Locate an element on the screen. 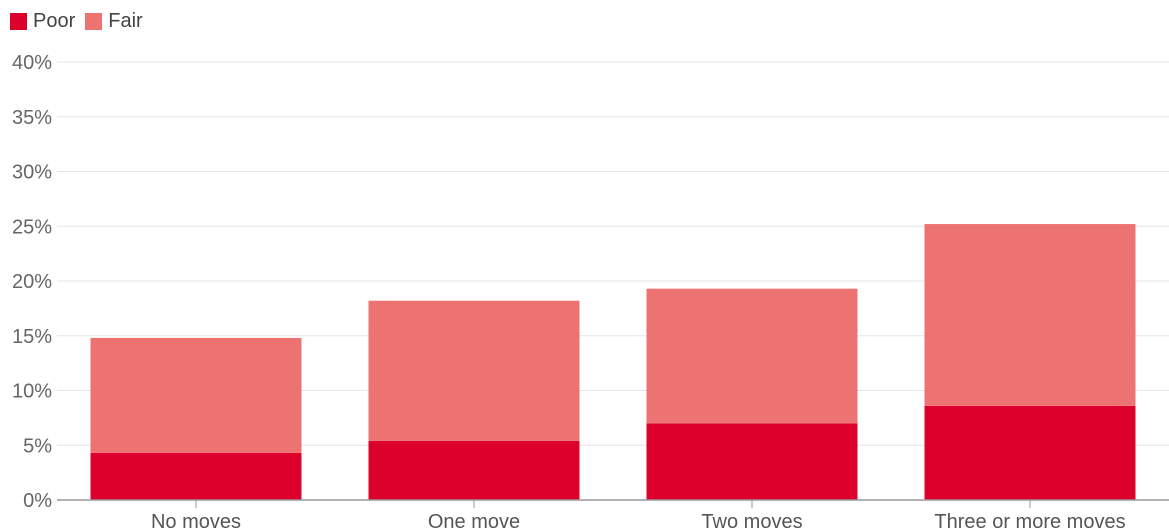 Image resolution: width=1169 pixels, height=530 pixels. y-tick-label: 10% is located at coordinates (32, 392).